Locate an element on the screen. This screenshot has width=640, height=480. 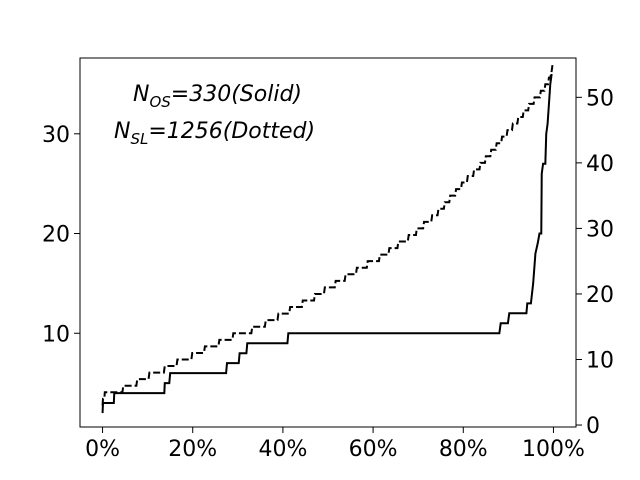
annotation-layer: NOS=330(Solid) NSL=1256(Dotted) is located at coordinates (214, 115).